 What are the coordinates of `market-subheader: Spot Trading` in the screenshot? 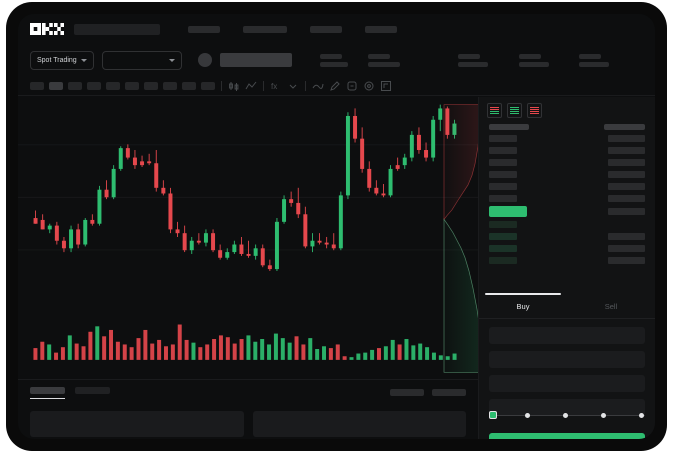 It's located at (336, 60).